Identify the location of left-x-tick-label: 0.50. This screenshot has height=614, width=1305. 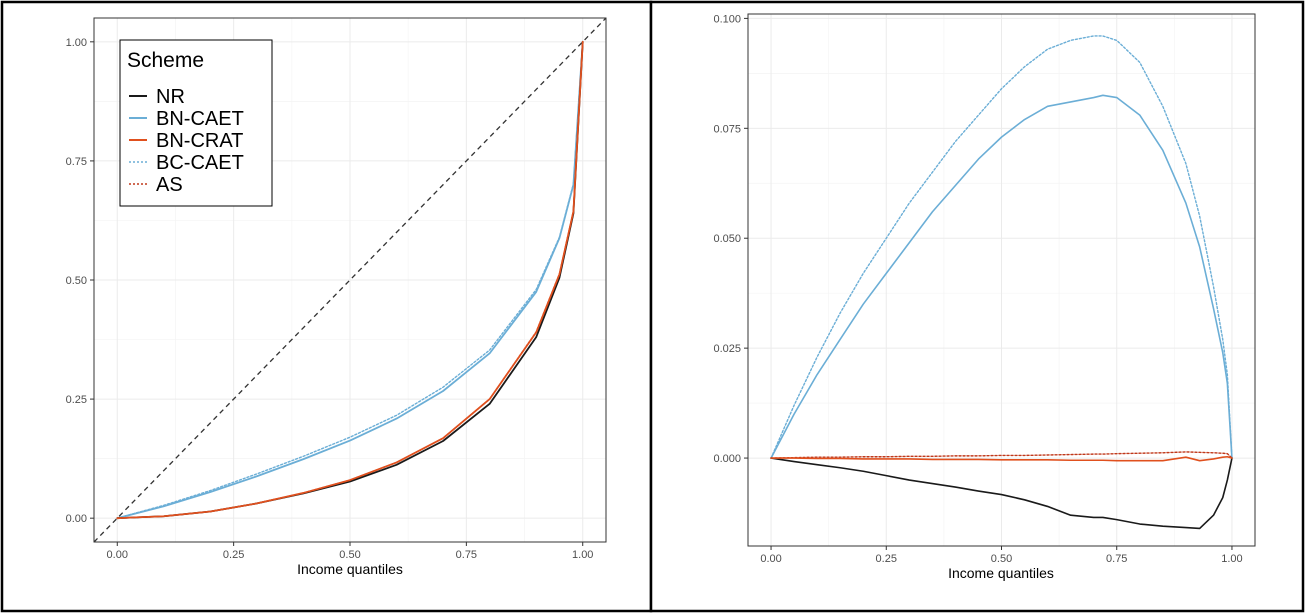
(349, 555).